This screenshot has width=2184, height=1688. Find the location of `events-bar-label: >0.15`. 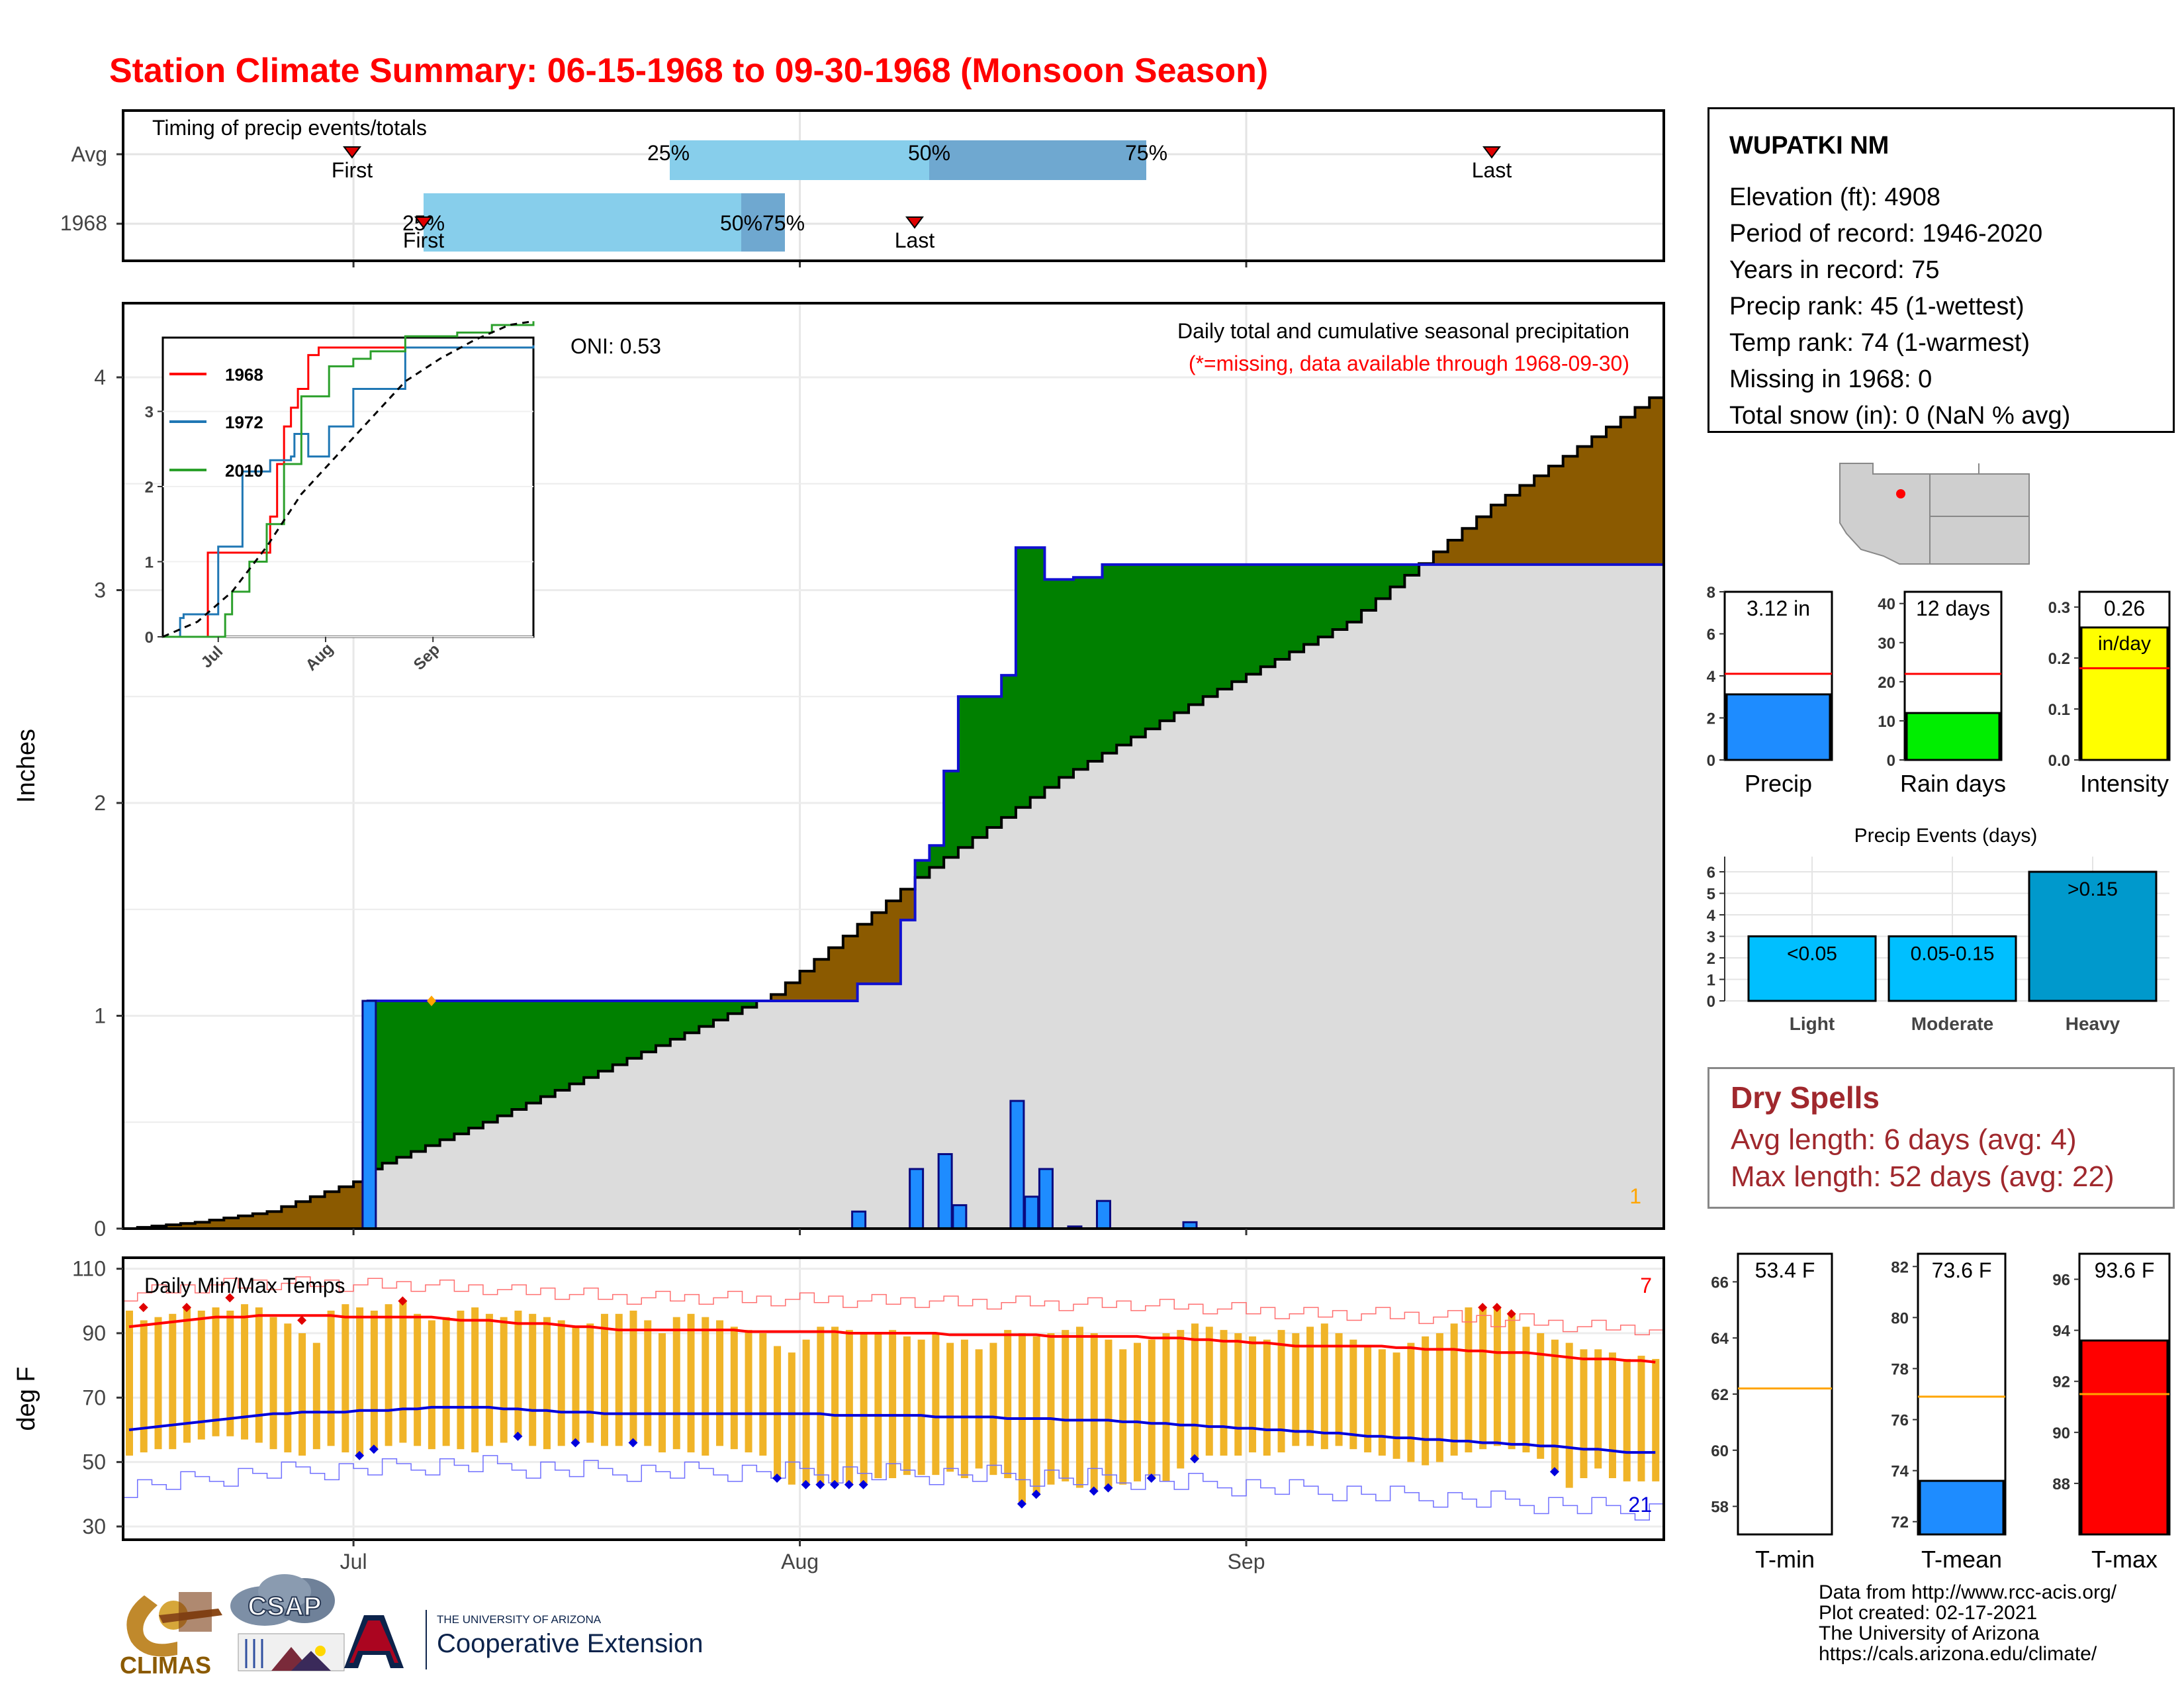

events-bar-label: >0.15 is located at coordinates (2093, 889).